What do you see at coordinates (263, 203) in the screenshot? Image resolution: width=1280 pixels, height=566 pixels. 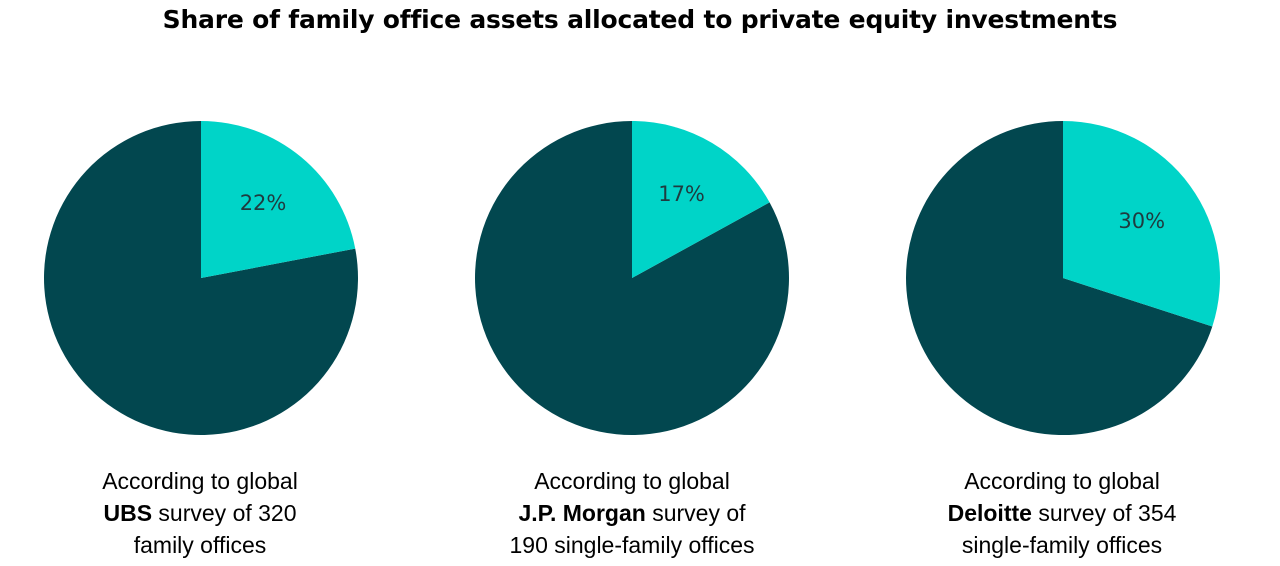 I see `pie-slice-label: 22%` at bounding box center [263, 203].